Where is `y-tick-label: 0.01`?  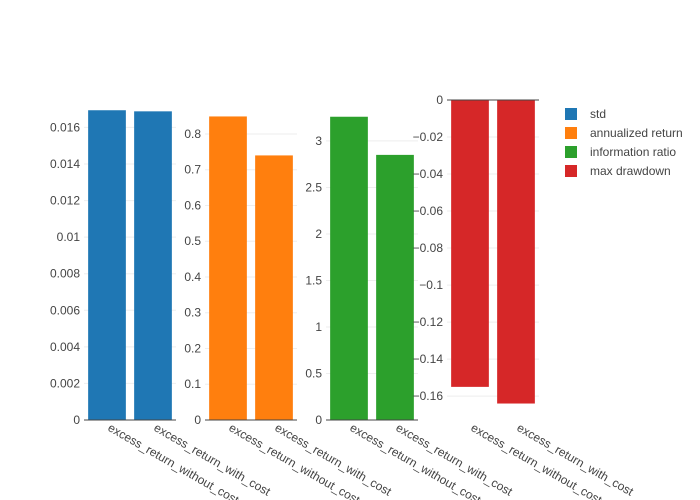
y-tick-label: 0.01 is located at coordinates (69, 237).